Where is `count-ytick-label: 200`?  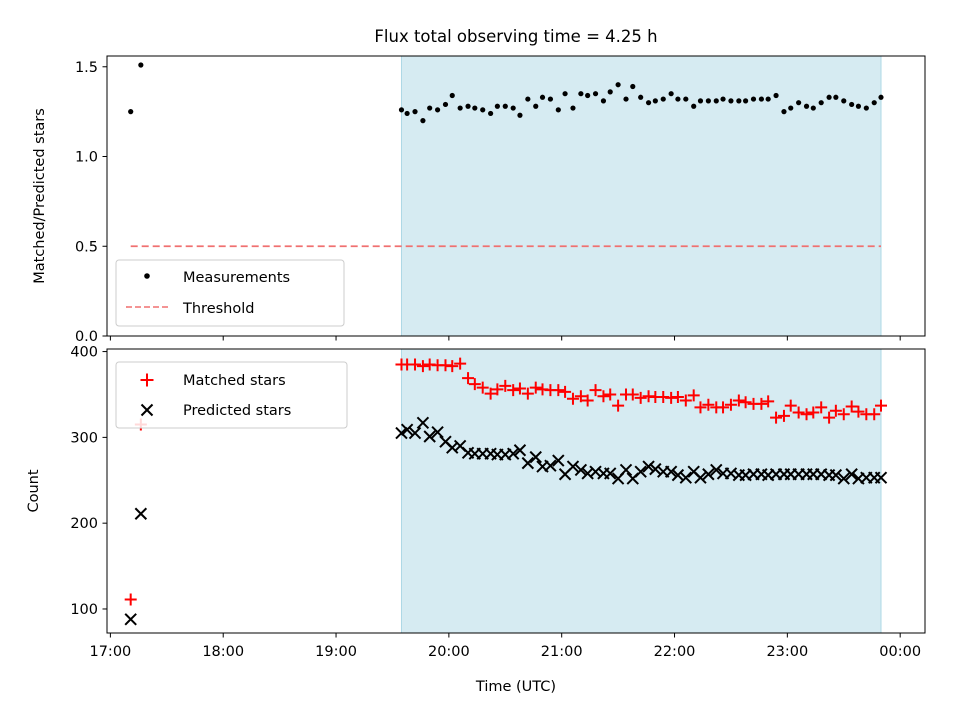 count-ytick-label: 200 is located at coordinates (84, 524).